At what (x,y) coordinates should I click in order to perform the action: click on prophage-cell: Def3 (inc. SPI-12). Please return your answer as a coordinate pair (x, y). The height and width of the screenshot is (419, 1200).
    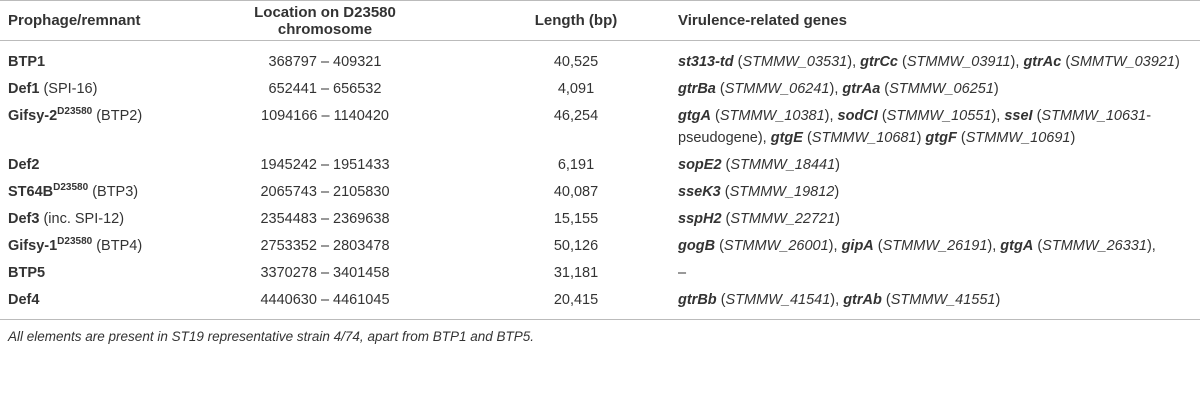
    Looking at the image, I should click on (100, 219).